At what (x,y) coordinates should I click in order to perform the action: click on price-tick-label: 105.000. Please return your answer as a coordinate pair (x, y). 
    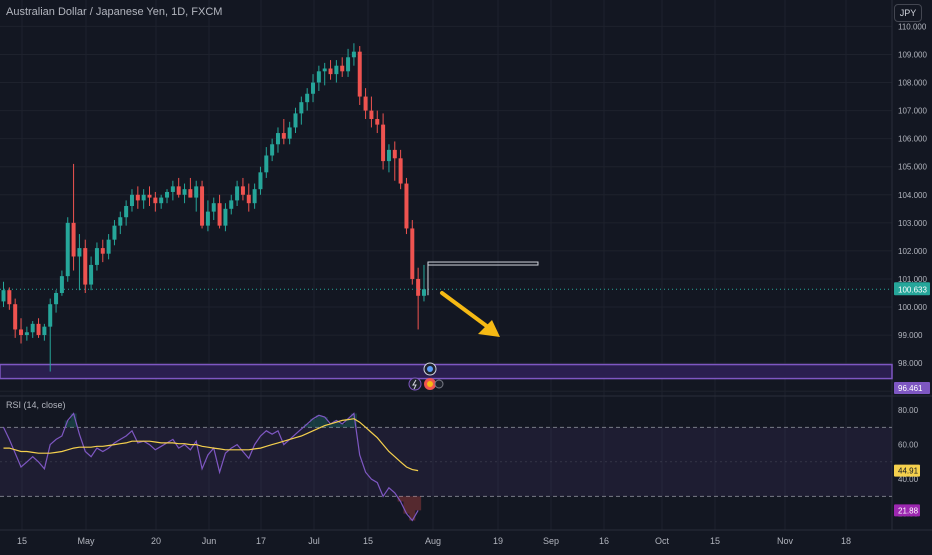
    Looking at the image, I should click on (912, 167).